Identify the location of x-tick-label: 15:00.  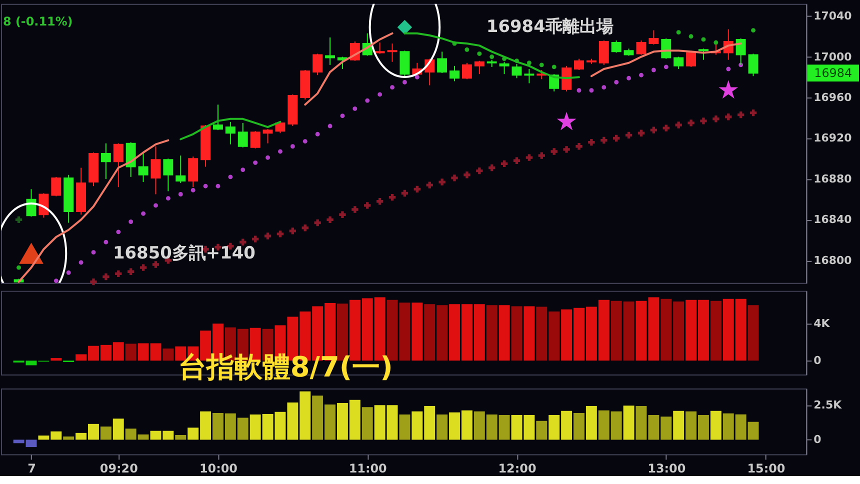
(766, 469).